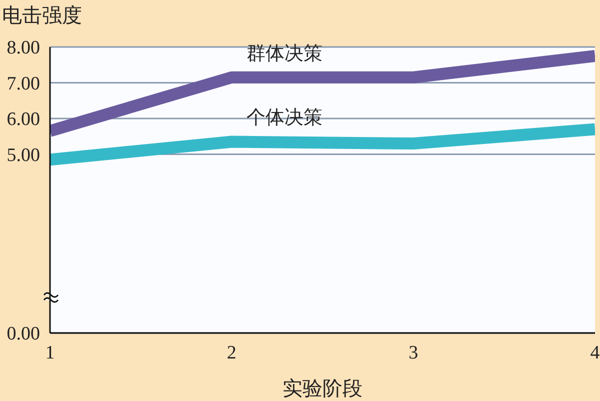 The height and width of the screenshot is (401, 600). Describe the element at coordinates (284, 118) in the screenshot. I see `series-label: 个体决策` at that location.